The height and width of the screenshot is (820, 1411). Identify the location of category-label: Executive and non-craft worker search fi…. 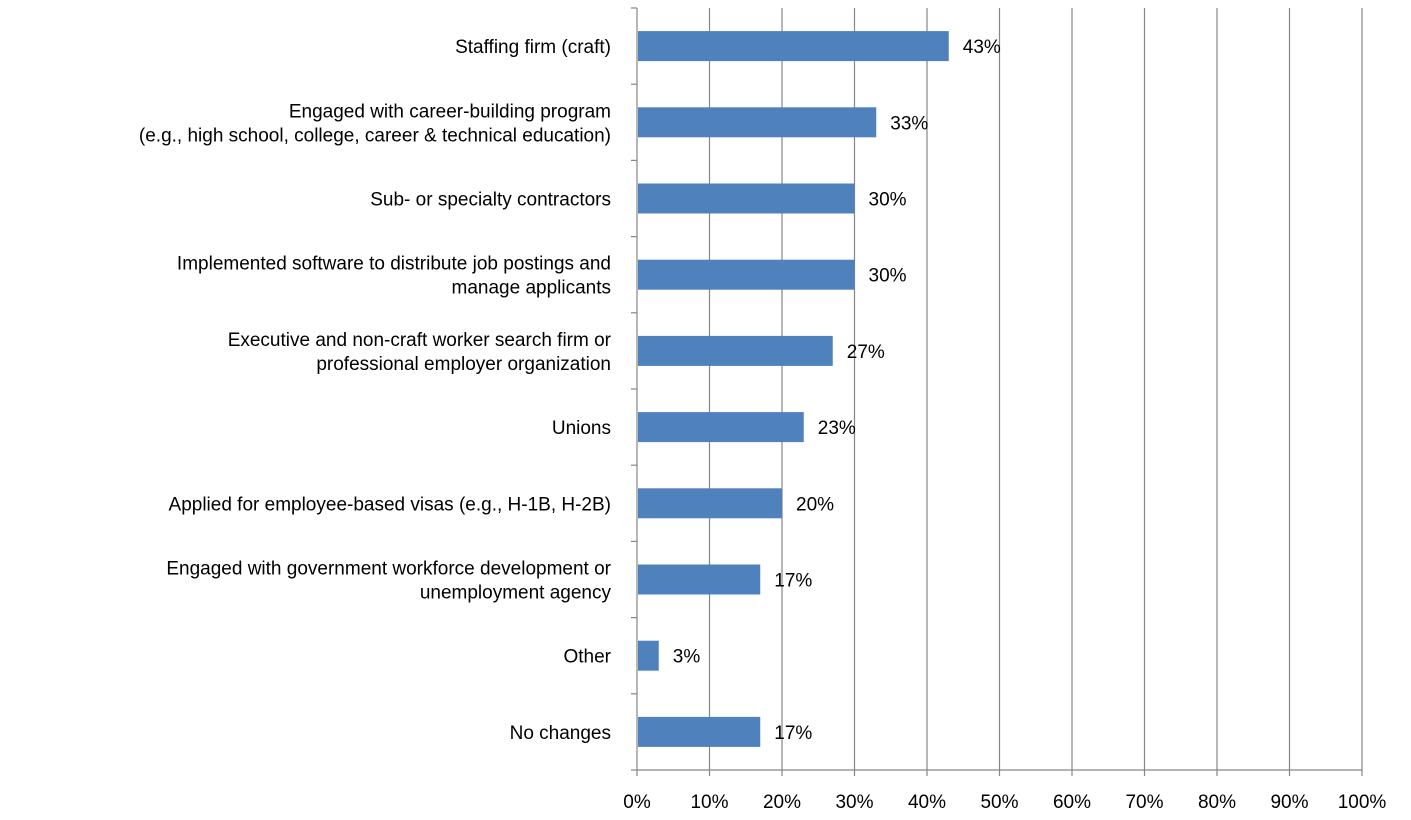
(420, 352).